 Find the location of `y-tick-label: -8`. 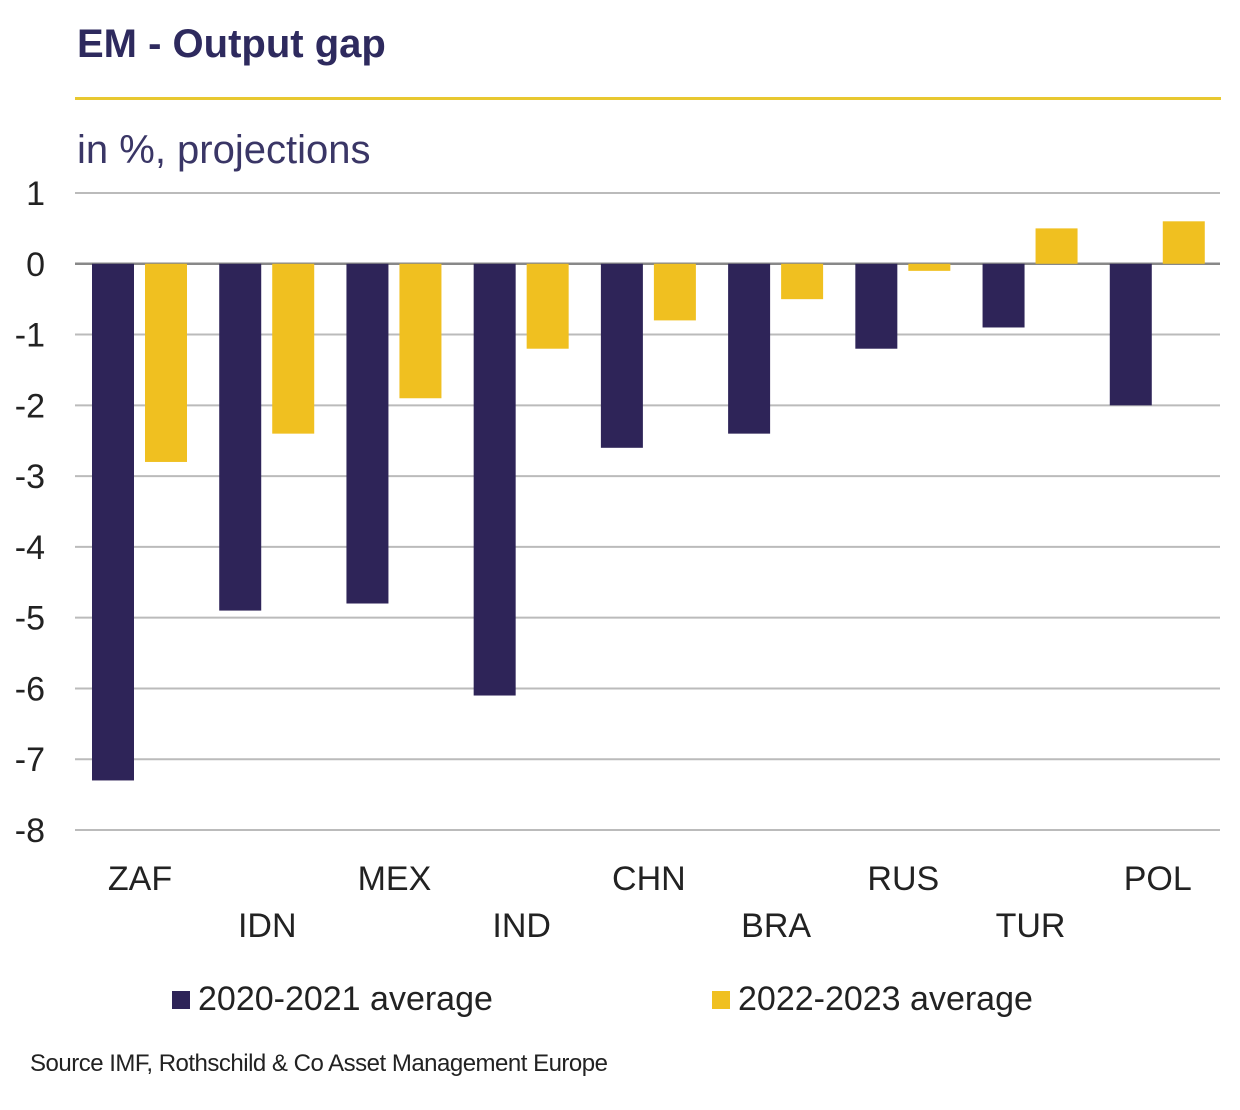

y-tick-label: -8 is located at coordinates (30, 831).